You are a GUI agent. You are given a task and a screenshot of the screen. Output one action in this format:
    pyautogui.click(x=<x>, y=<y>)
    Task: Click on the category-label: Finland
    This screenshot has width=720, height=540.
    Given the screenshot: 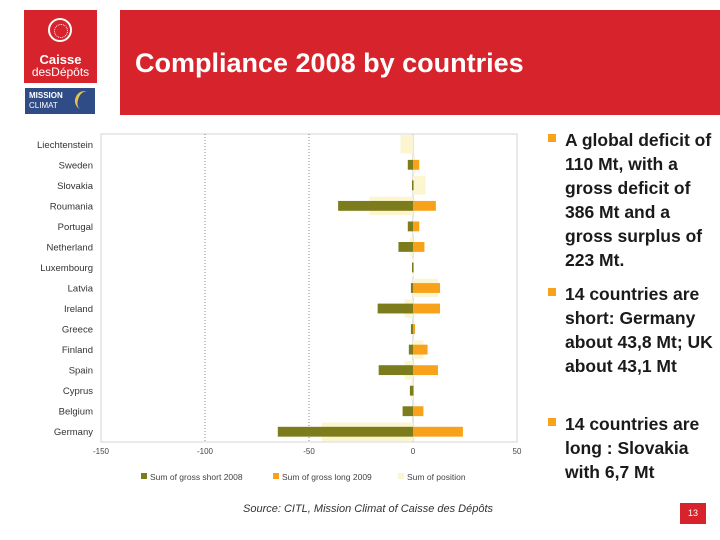 What is the action you would take?
    pyautogui.click(x=77, y=350)
    